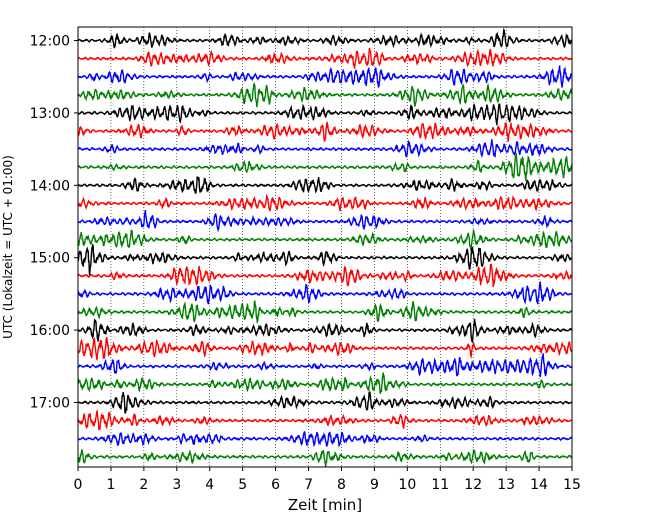 The height and width of the screenshot is (520, 650). I want to click on x-tick-label-12: 12, so click(473, 485).